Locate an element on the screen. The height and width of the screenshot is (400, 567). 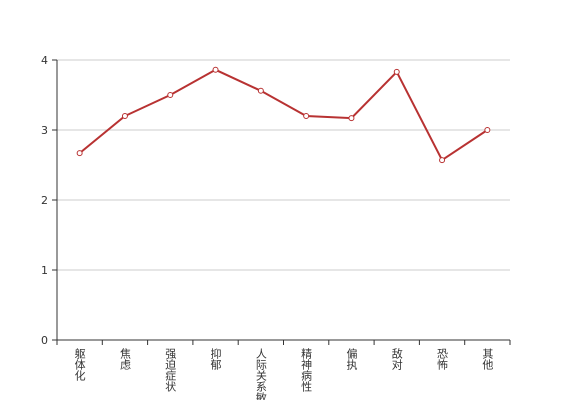
x-tick-label: 偏执 is located at coordinates (351, 359).